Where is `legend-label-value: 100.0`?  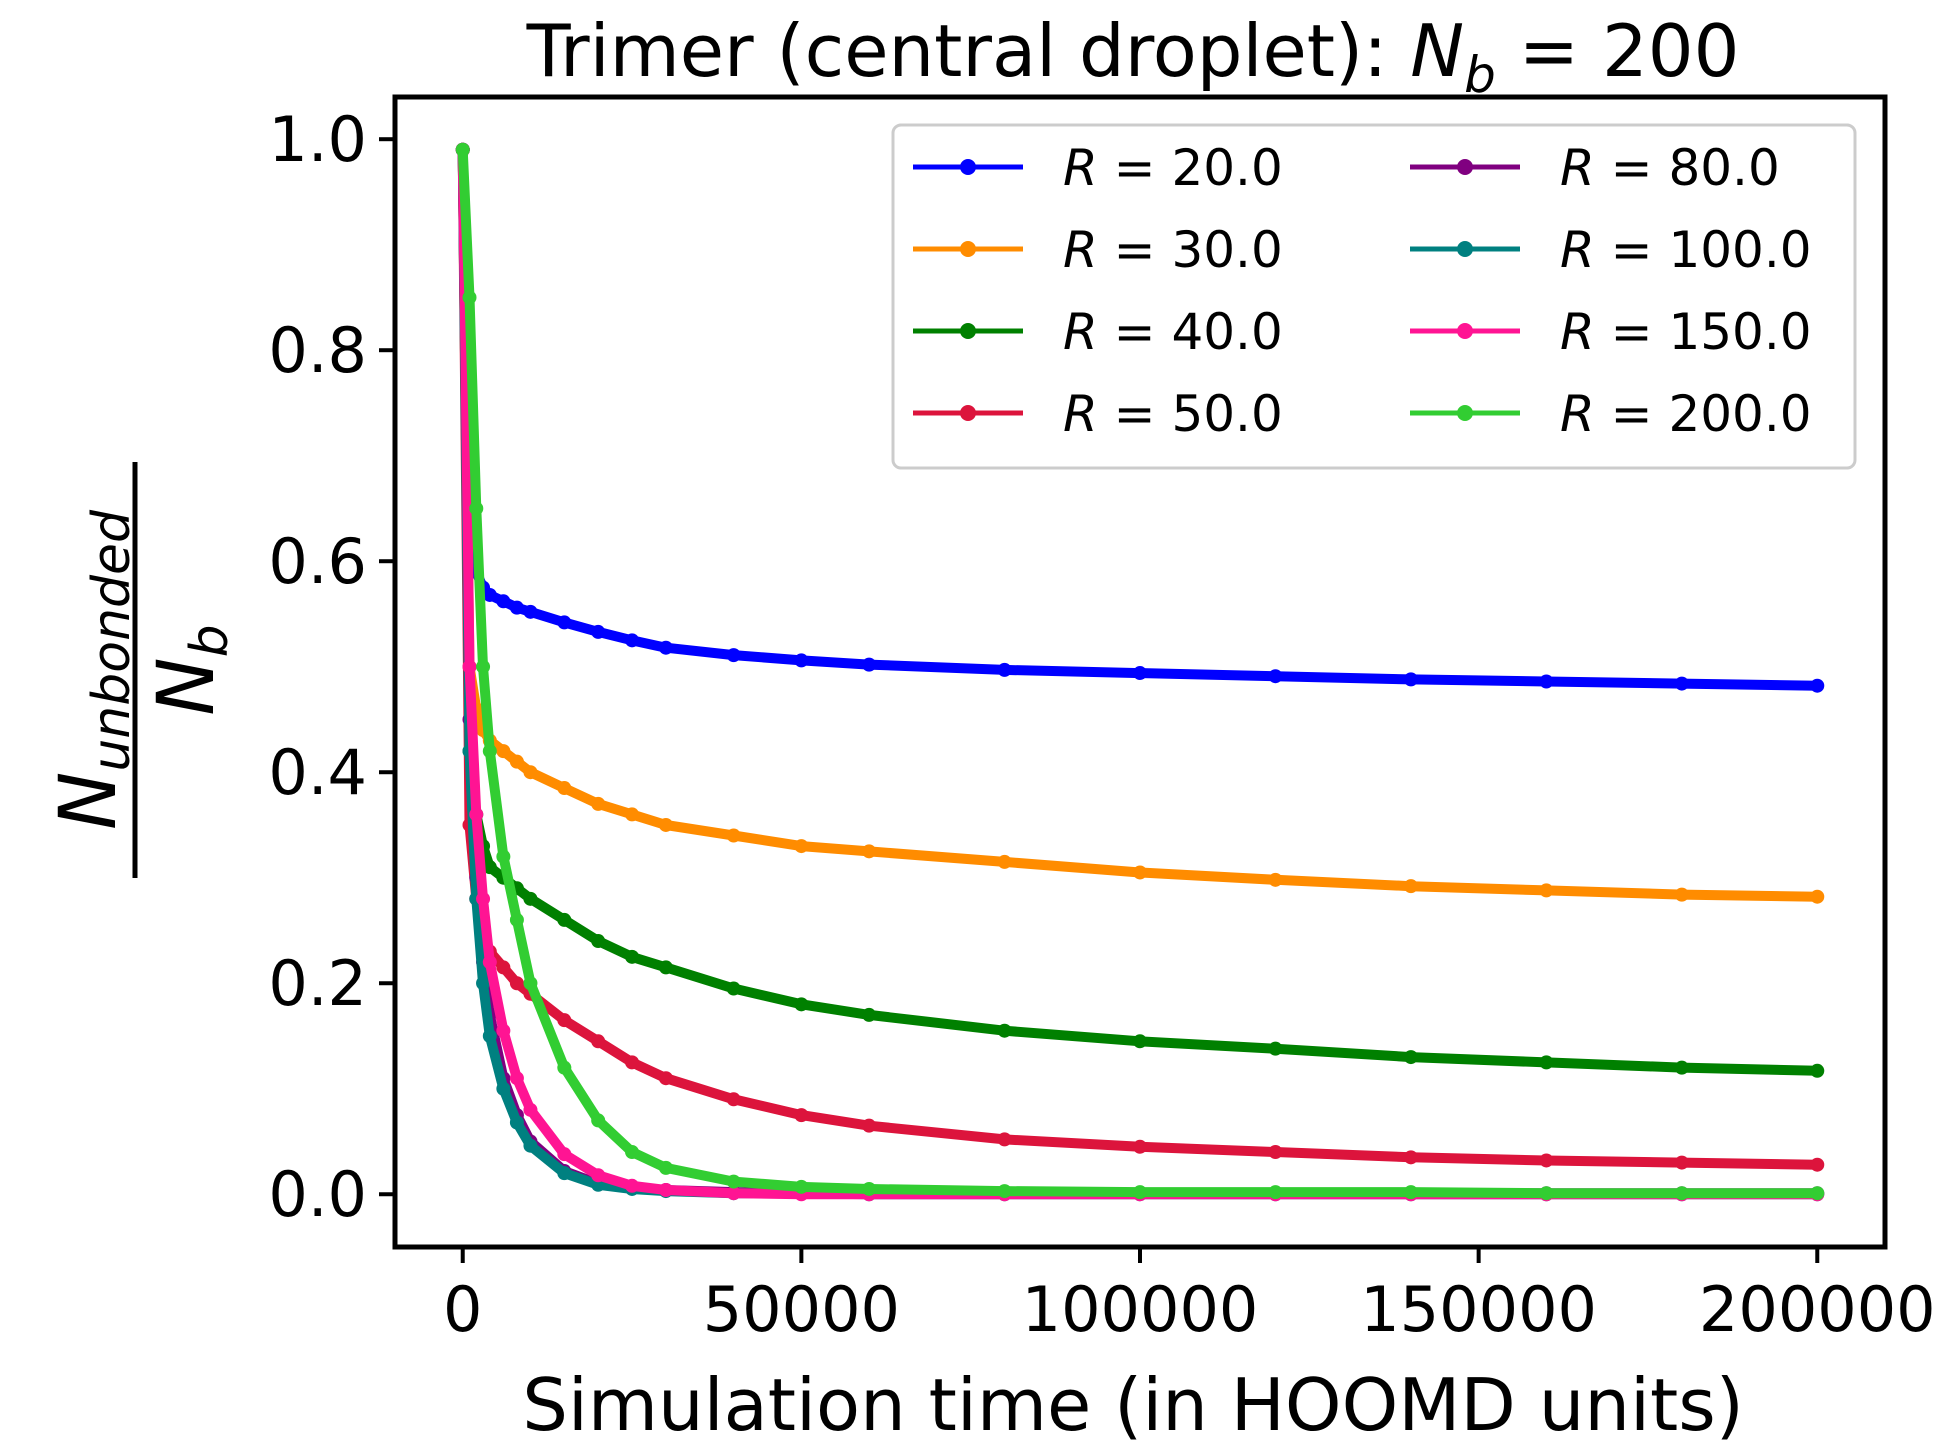 legend-label-value: 100.0 is located at coordinates (1739, 250).